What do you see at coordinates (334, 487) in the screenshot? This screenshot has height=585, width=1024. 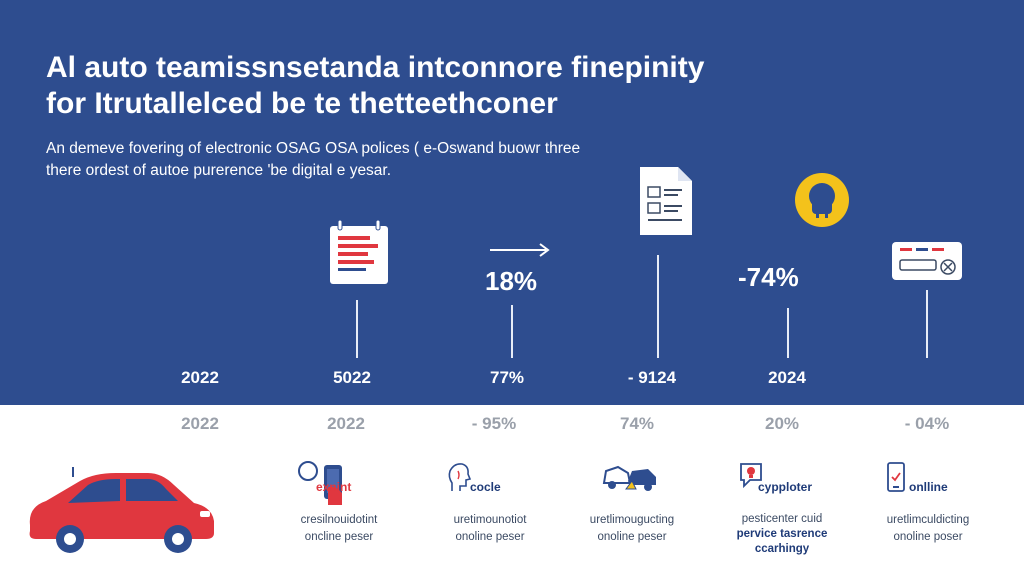 I see `feature-label: exnint` at bounding box center [334, 487].